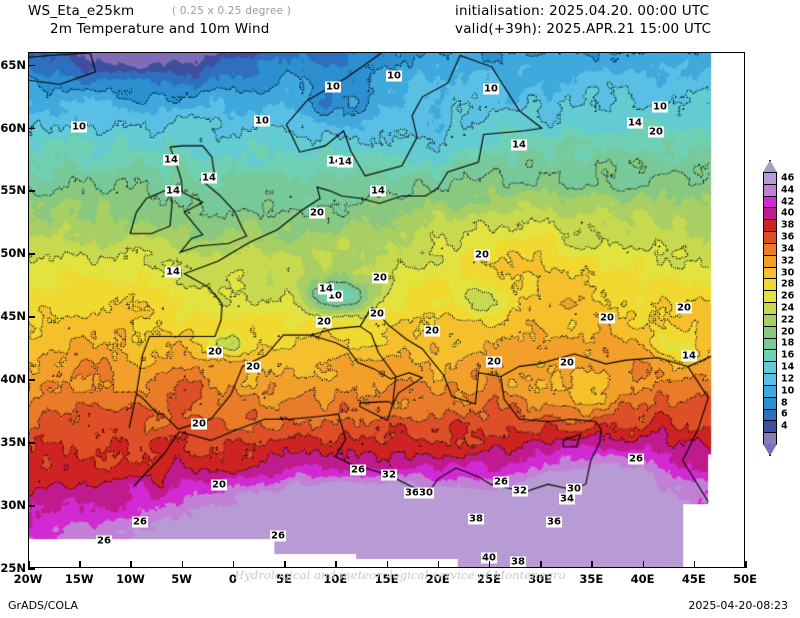  I want to click on lat-tick-label: 35N, so click(13, 442).